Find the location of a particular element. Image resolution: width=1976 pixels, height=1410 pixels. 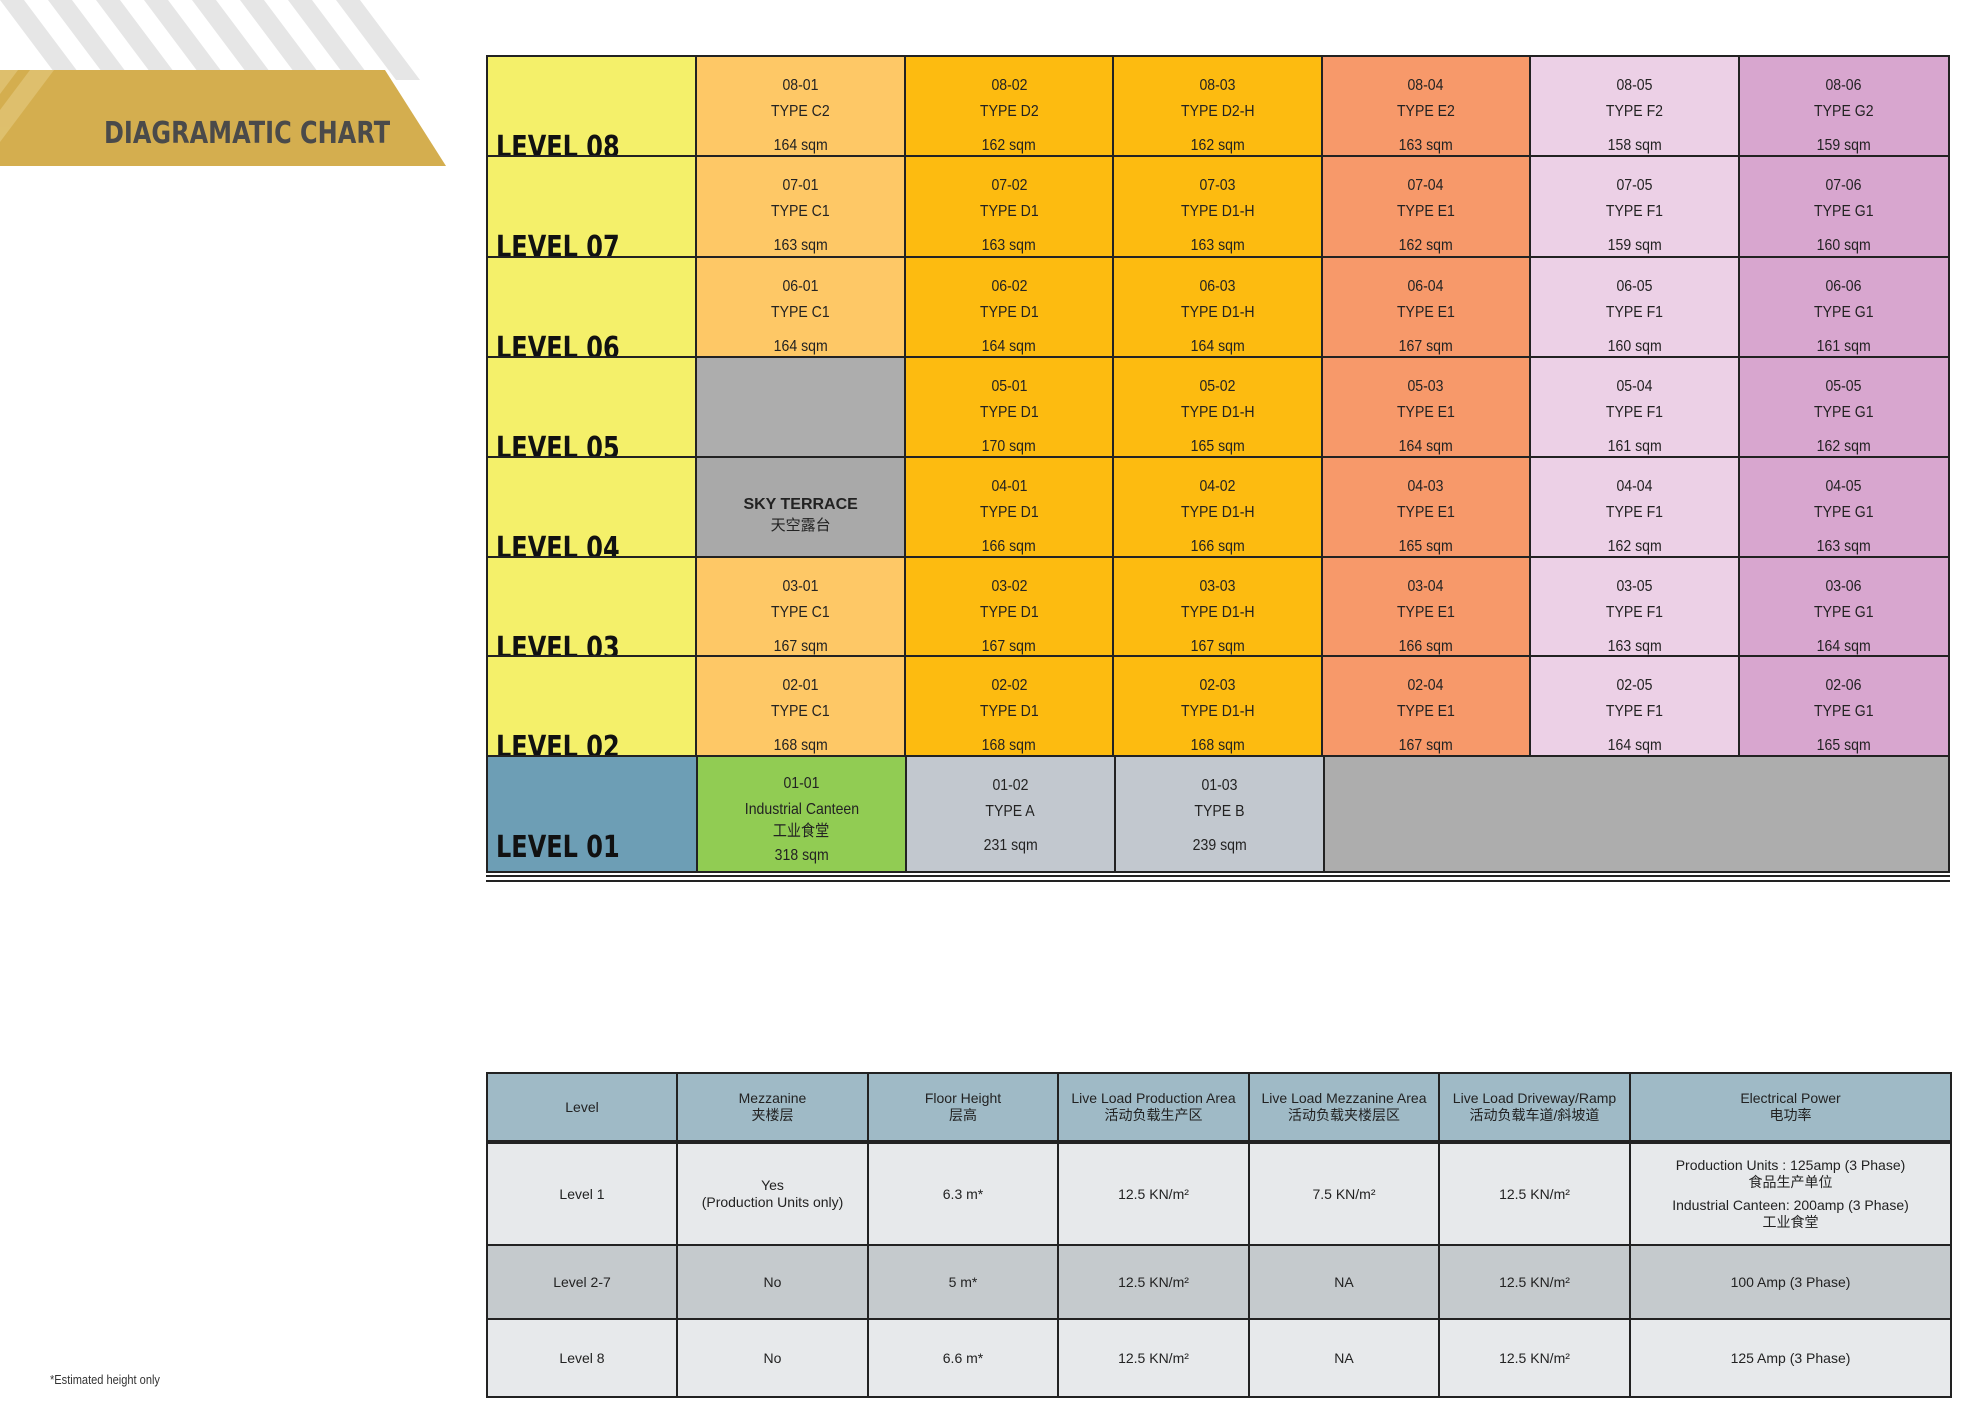

unit-type-zh-text: 工业食堂 is located at coordinates (801, 831).